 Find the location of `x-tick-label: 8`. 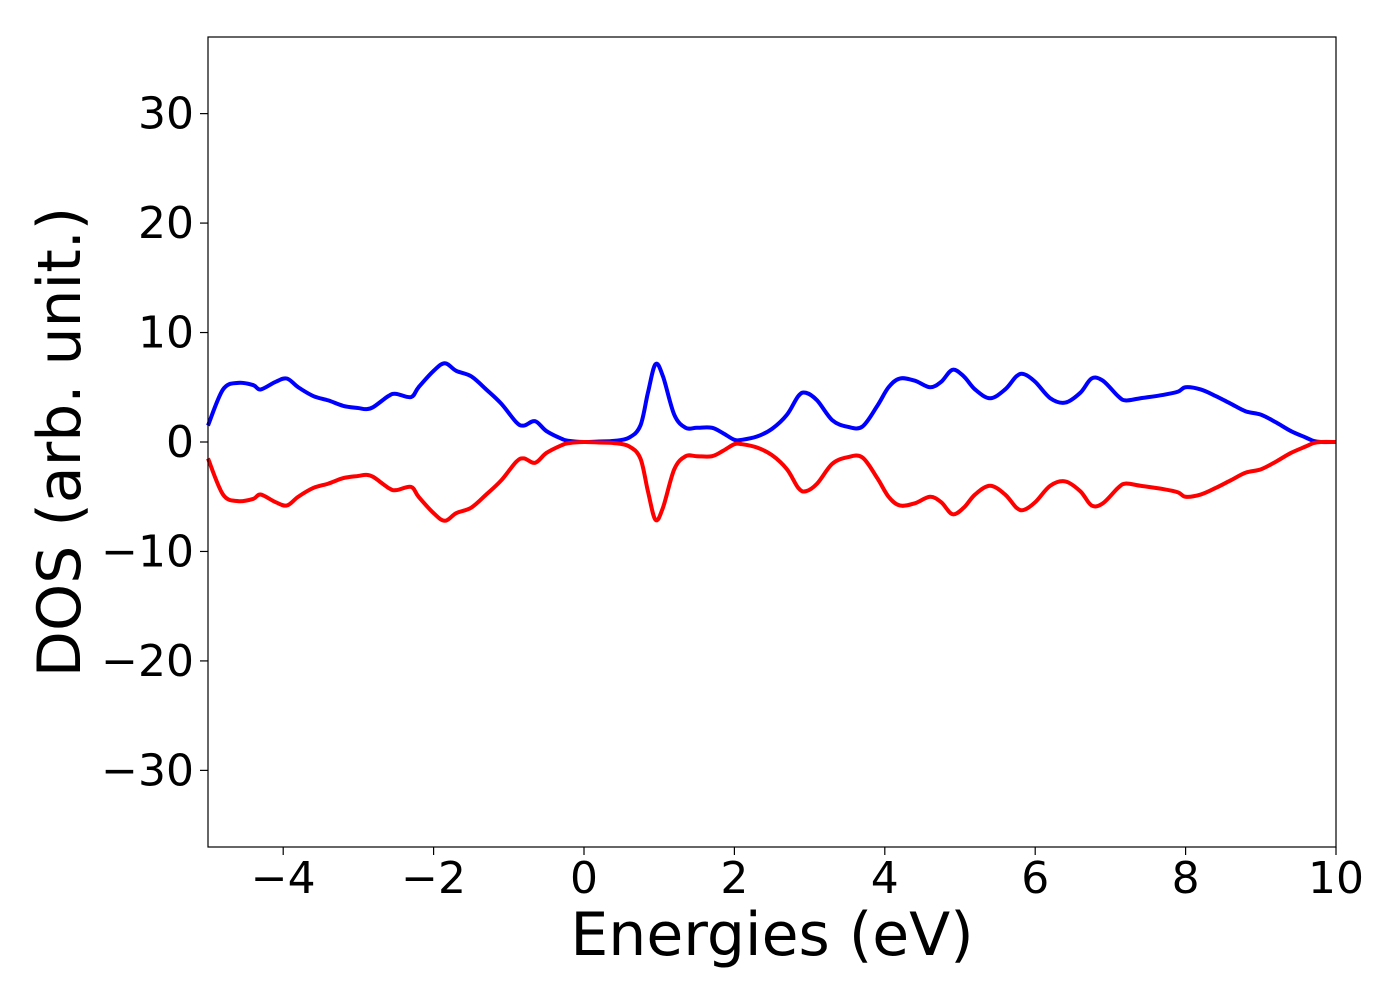

x-tick-label: 8 is located at coordinates (1186, 878).